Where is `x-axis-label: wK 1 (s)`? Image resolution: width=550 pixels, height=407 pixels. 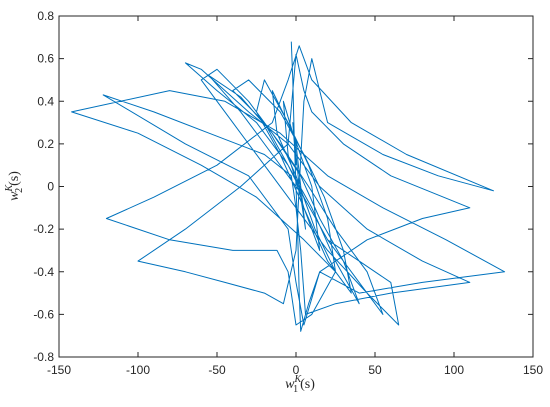 x-axis-label: wK 1 (s) is located at coordinates (300, 384).